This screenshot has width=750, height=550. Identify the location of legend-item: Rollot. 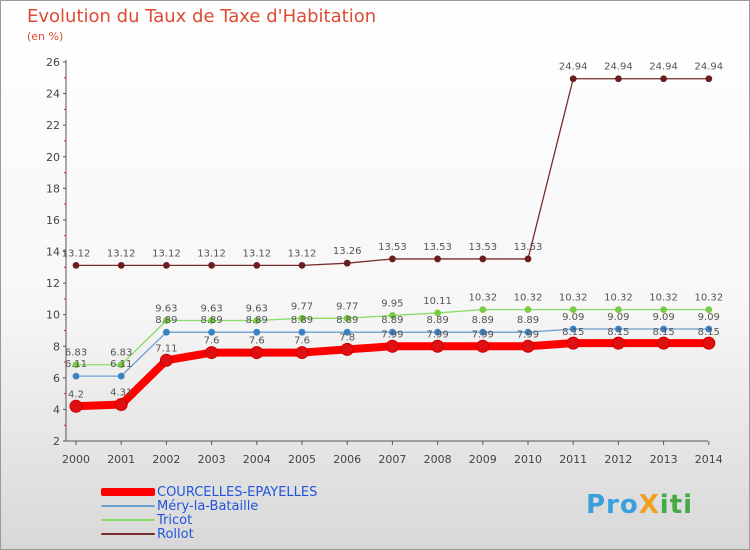
(209, 534).